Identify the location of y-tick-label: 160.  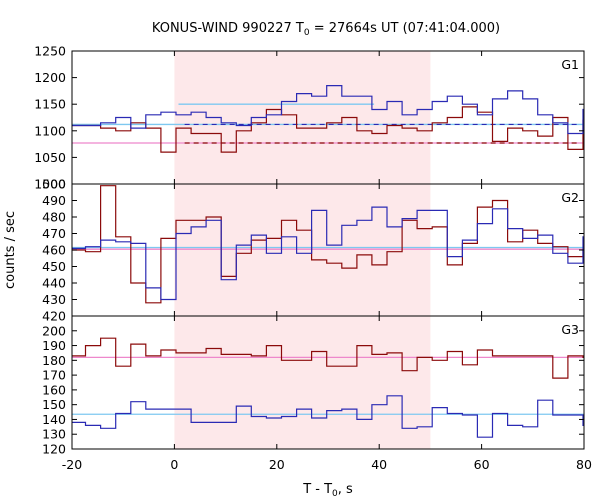
(54, 389).